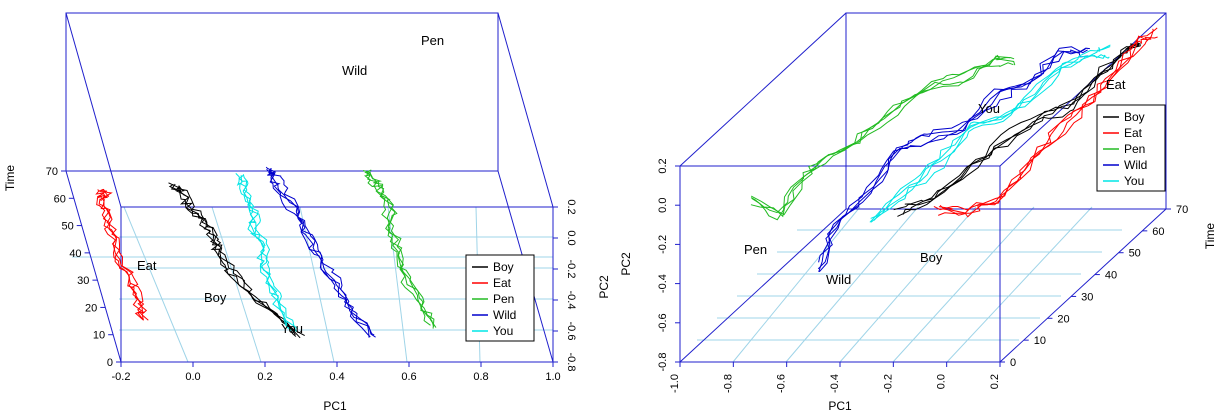 The height and width of the screenshot is (416, 1226). What do you see at coordinates (215, 297) in the screenshot?
I see `left-word-label-boy: Boy` at bounding box center [215, 297].